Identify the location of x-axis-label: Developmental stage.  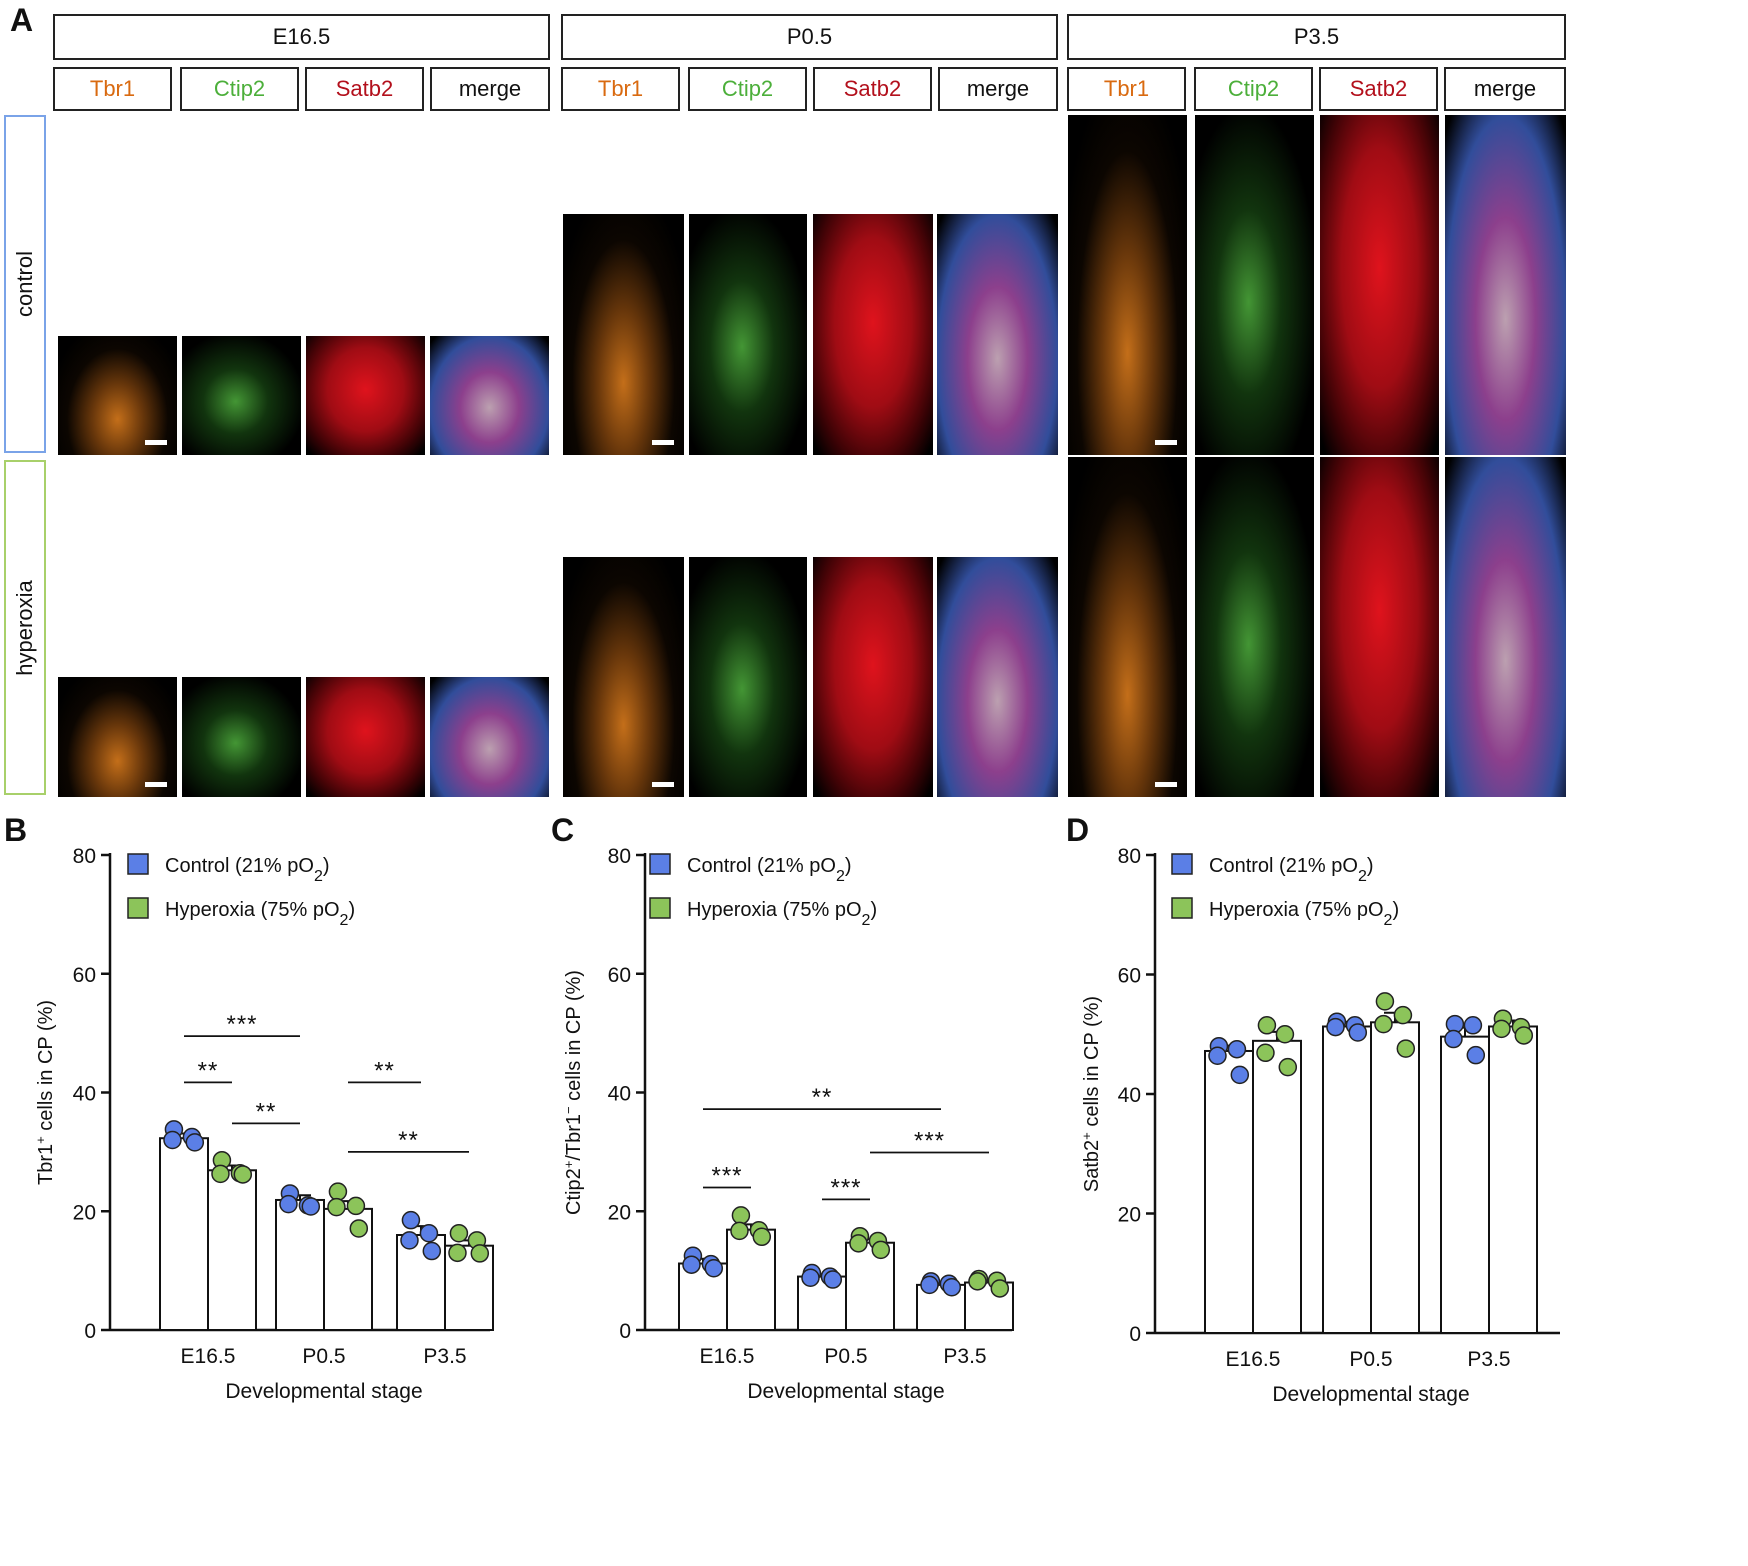
(845, 1391).